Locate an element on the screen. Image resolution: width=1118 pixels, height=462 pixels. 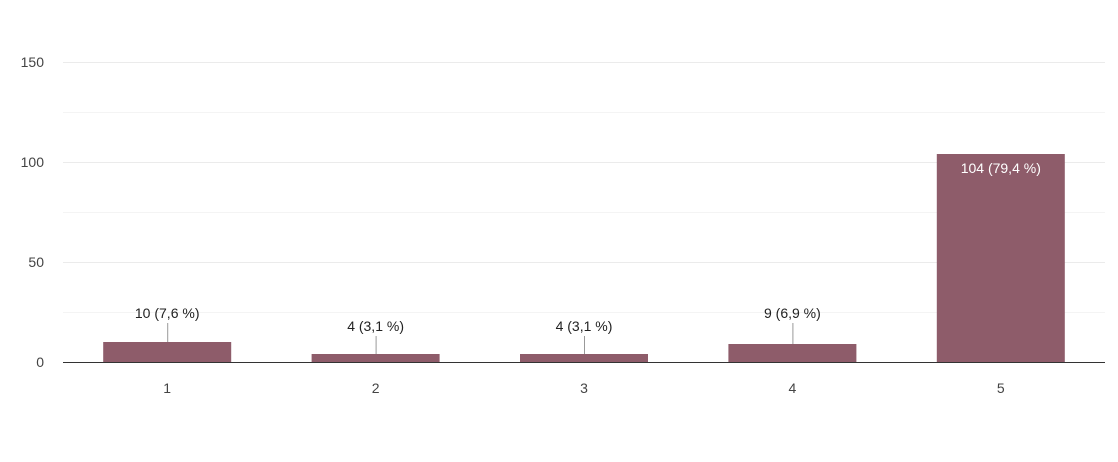
label-leader-lines is located at coordinates (480, 338).